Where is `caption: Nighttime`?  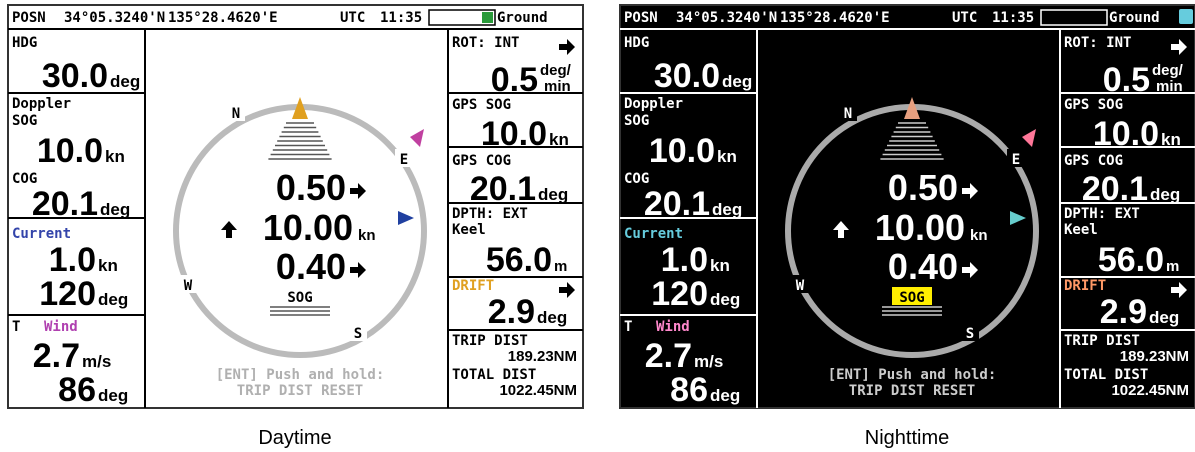 caption: Nighttime is located at coordinates (907, 438).